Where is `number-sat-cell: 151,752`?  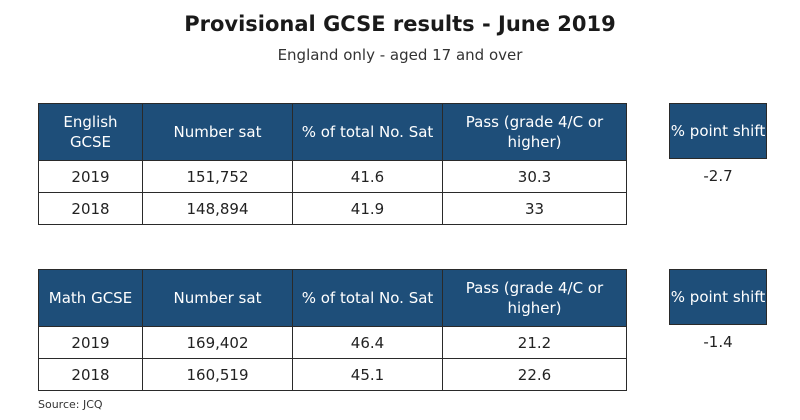
number-sat-cell: 151,752 is located at coordinates (217, 176).